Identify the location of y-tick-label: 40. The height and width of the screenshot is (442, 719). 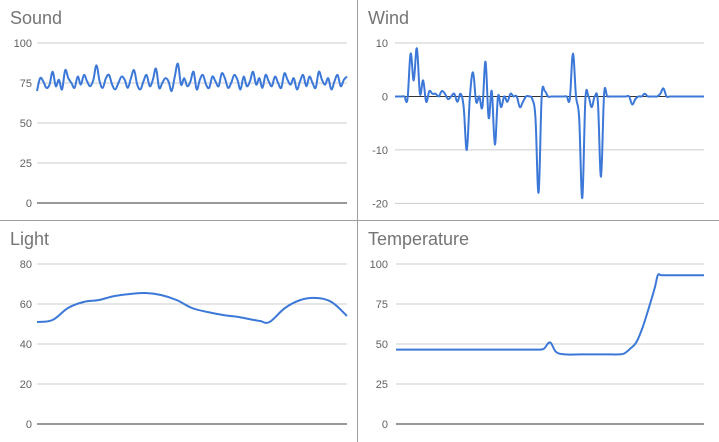
(26, 345).